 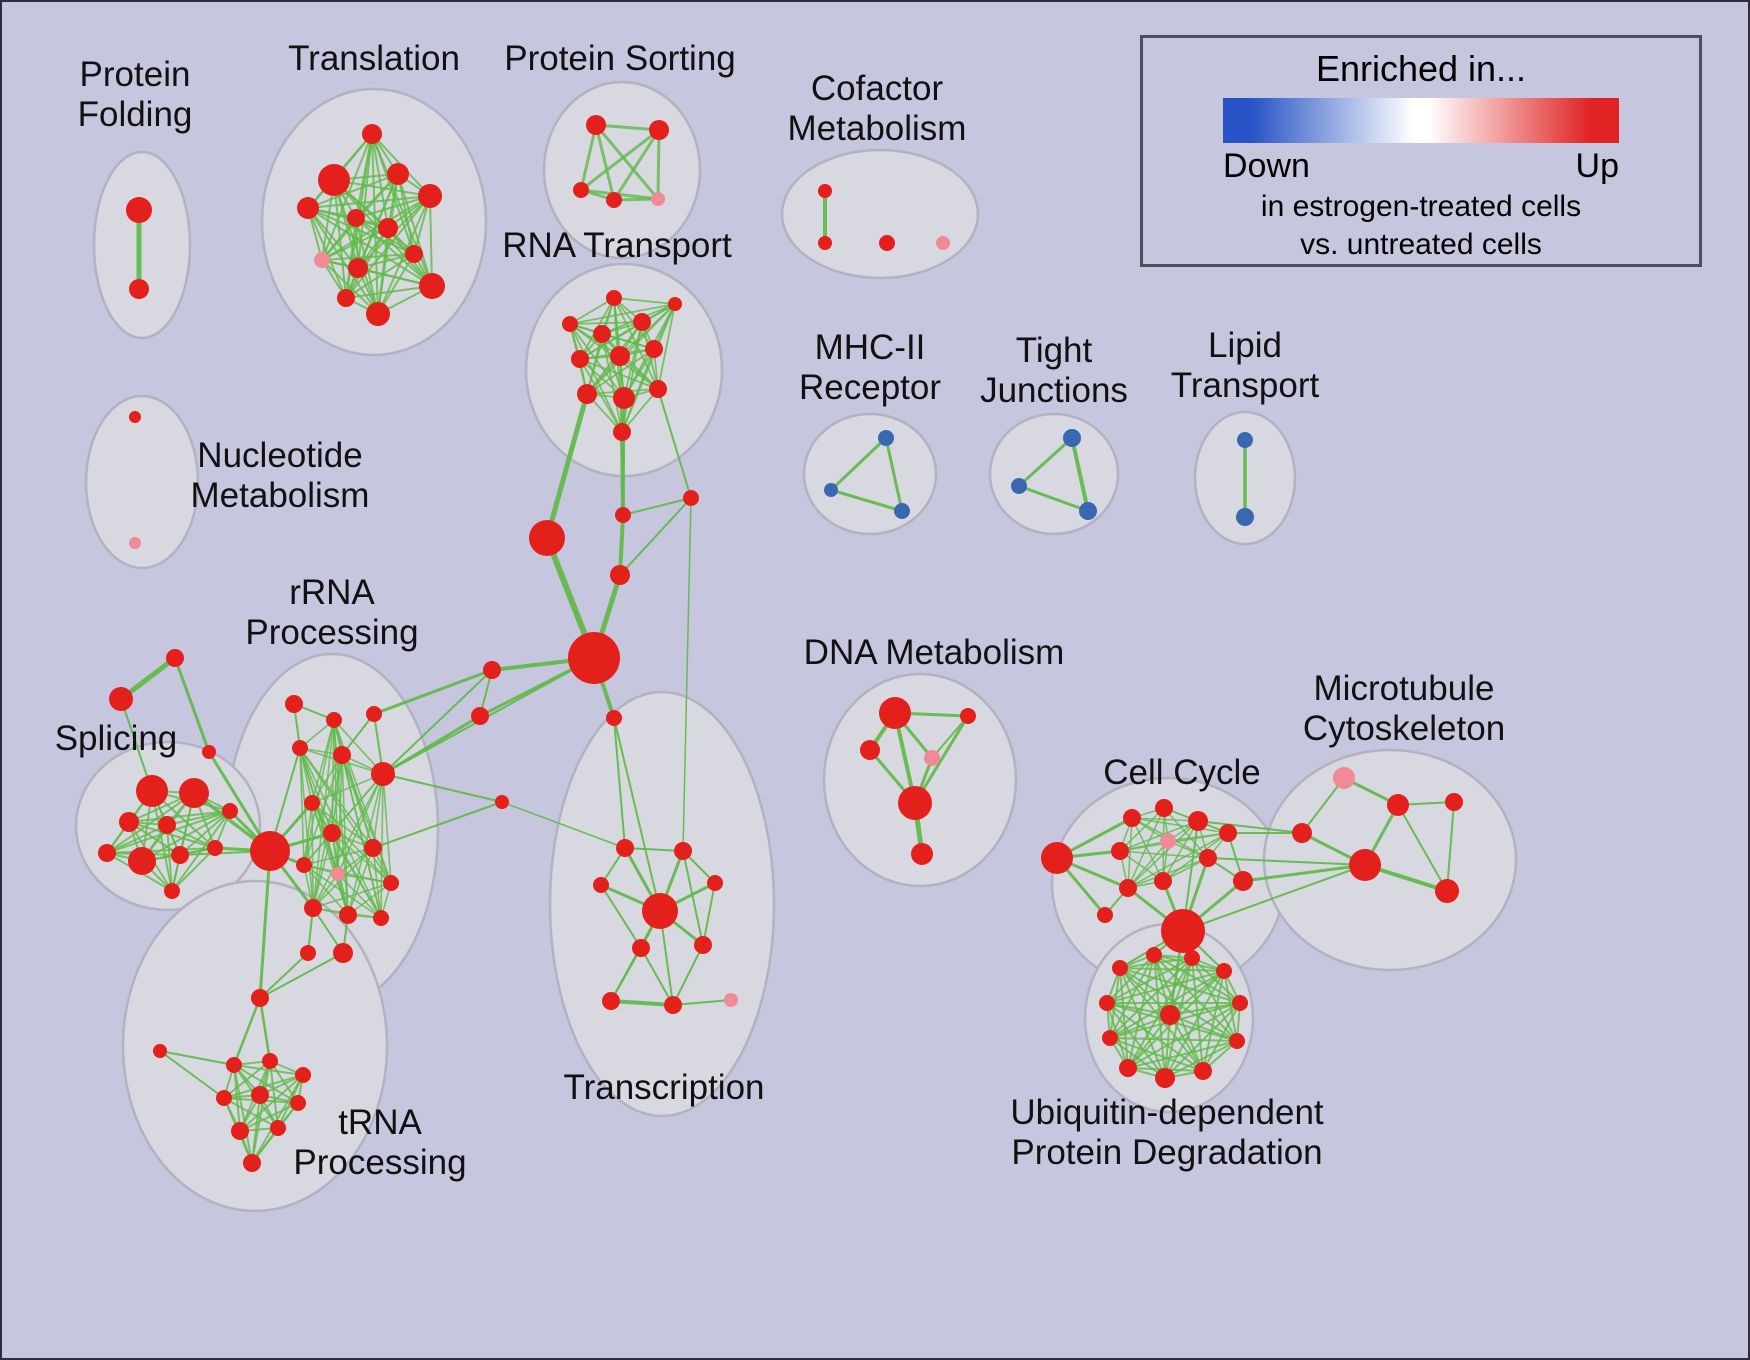 I want to click on legend-subtitle-line1: in estrogen-treated cells, so click(x=1421, y=206).